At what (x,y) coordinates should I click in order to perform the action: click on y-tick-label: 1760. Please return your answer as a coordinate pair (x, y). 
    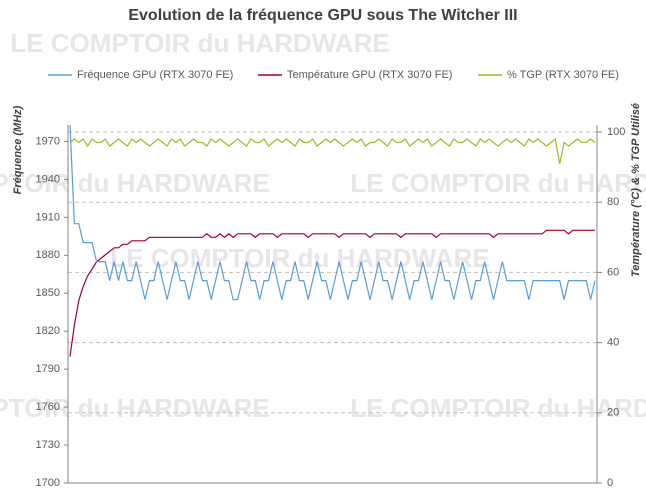
    Looking at the image, I should click on (48, 407).